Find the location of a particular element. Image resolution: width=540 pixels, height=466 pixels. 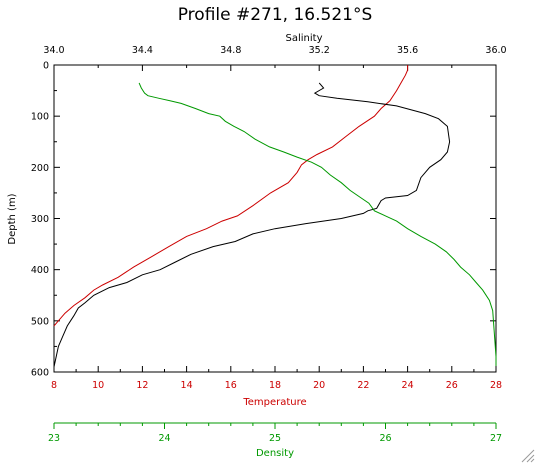

density-tick-label: 25 is located at coordinates (275, 438).